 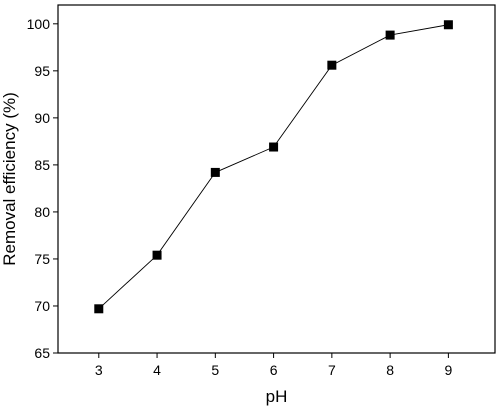 What do you see at coordinates (42, 353) in the screenshot?
I see `y-tick-label: 65` at bounding box center [42, 353].